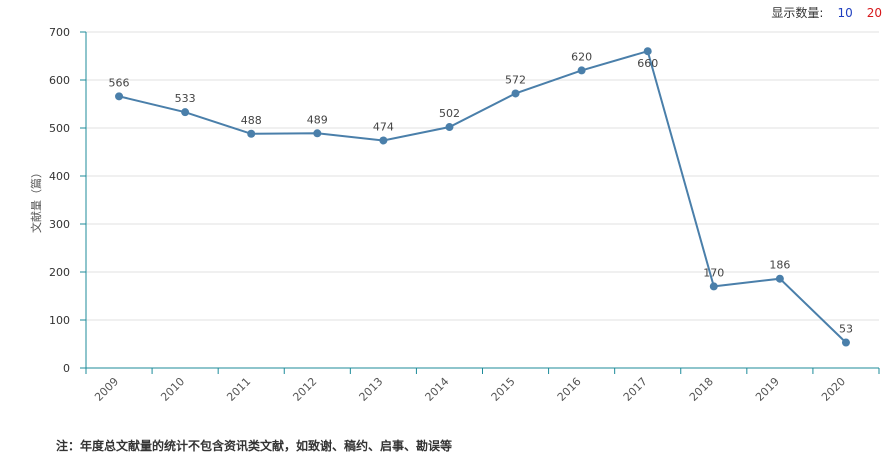 The height and width of the screenshot is (469, 896). Describe the element at coordinates (779, 265) in the screenshot. I see `data-label: 186` at that location.